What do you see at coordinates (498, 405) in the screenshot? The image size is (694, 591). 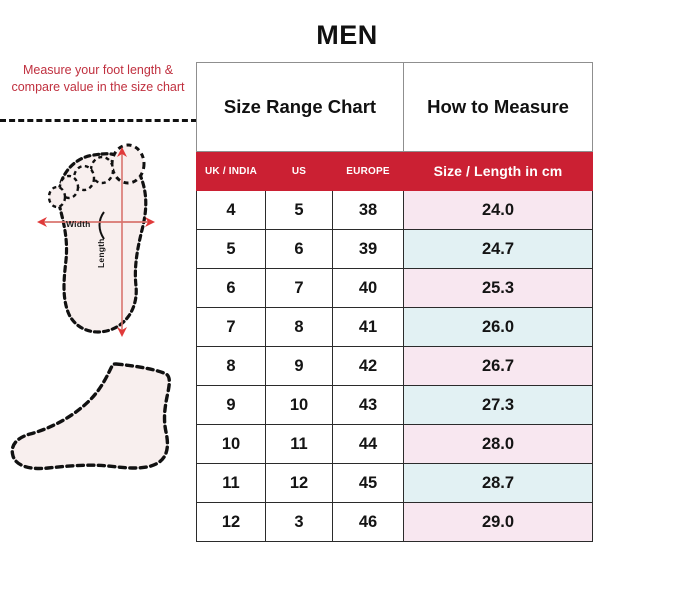 I see `cell-cm: 27.3` at bounding box center [498, 405].